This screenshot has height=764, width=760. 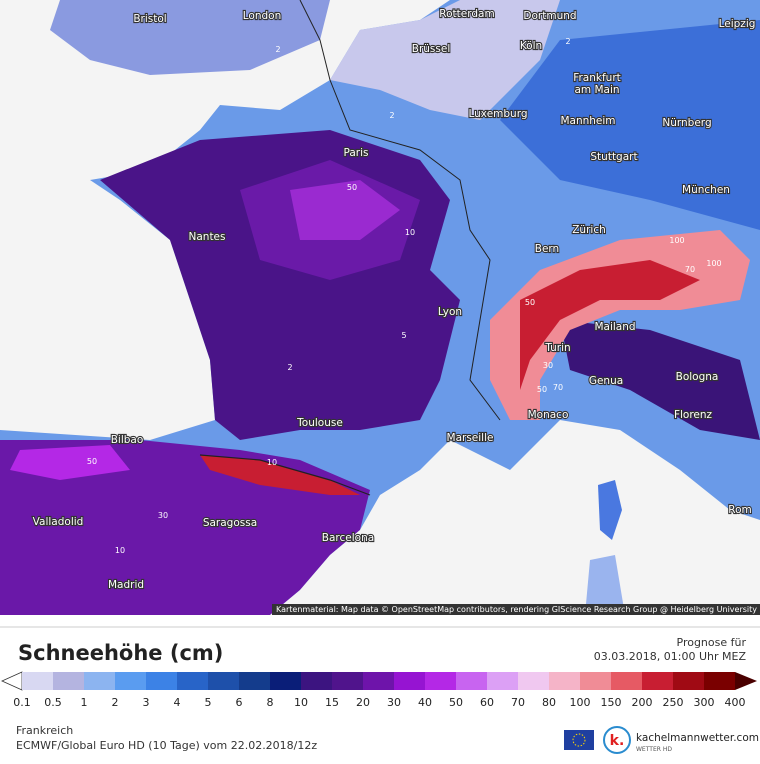 I want to click on under-arrow, so click(x=12, y=681).